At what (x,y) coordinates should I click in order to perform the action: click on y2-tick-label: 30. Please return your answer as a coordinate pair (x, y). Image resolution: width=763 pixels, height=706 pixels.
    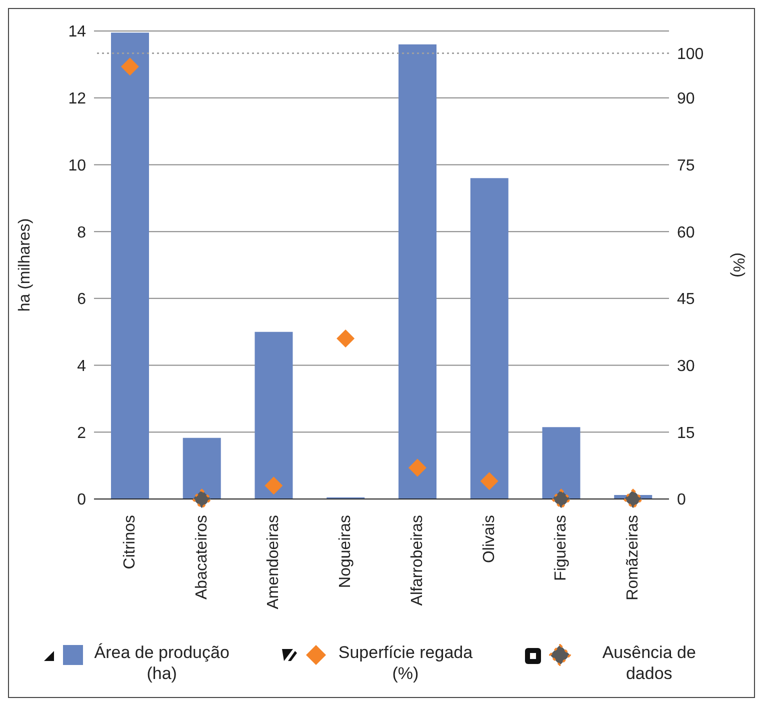
    Looking at the image, I should click on (686, 366).